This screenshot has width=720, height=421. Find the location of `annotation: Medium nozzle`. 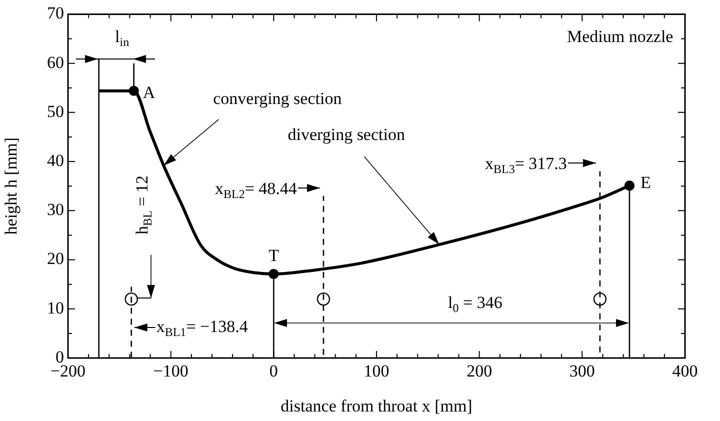

annotation: Medium nozzle is located at coordinates (620, 36).